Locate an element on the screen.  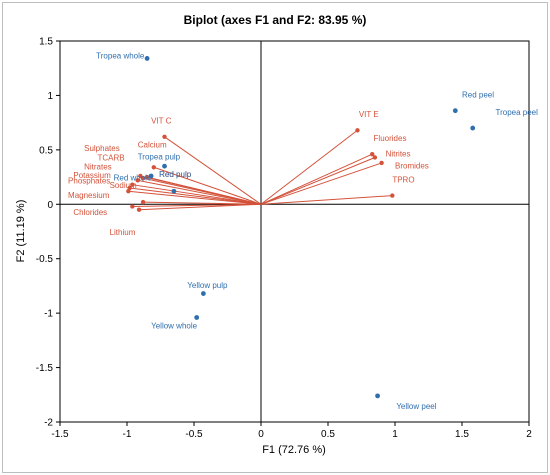
x-axis-label: F1 (72.76 %) is located at coordinates (294, 450).